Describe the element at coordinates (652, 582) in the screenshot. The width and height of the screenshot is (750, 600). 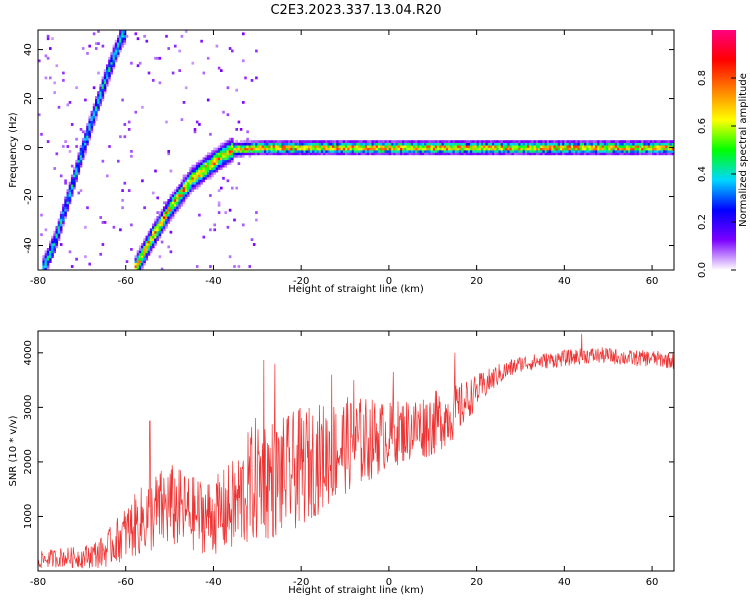
I see `snr-x-tick-label: 60` at that location.